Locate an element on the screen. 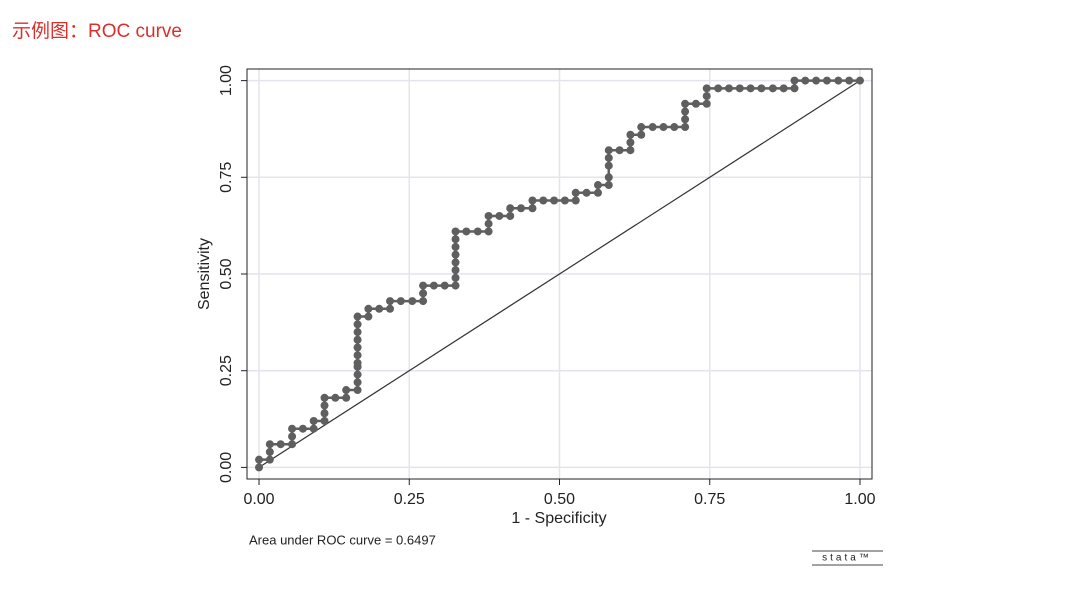 Image resolution: width=1080 pixels, height=608 pixels. slide-title: 示例图：ROC curve is located at coordinates (97, 31).